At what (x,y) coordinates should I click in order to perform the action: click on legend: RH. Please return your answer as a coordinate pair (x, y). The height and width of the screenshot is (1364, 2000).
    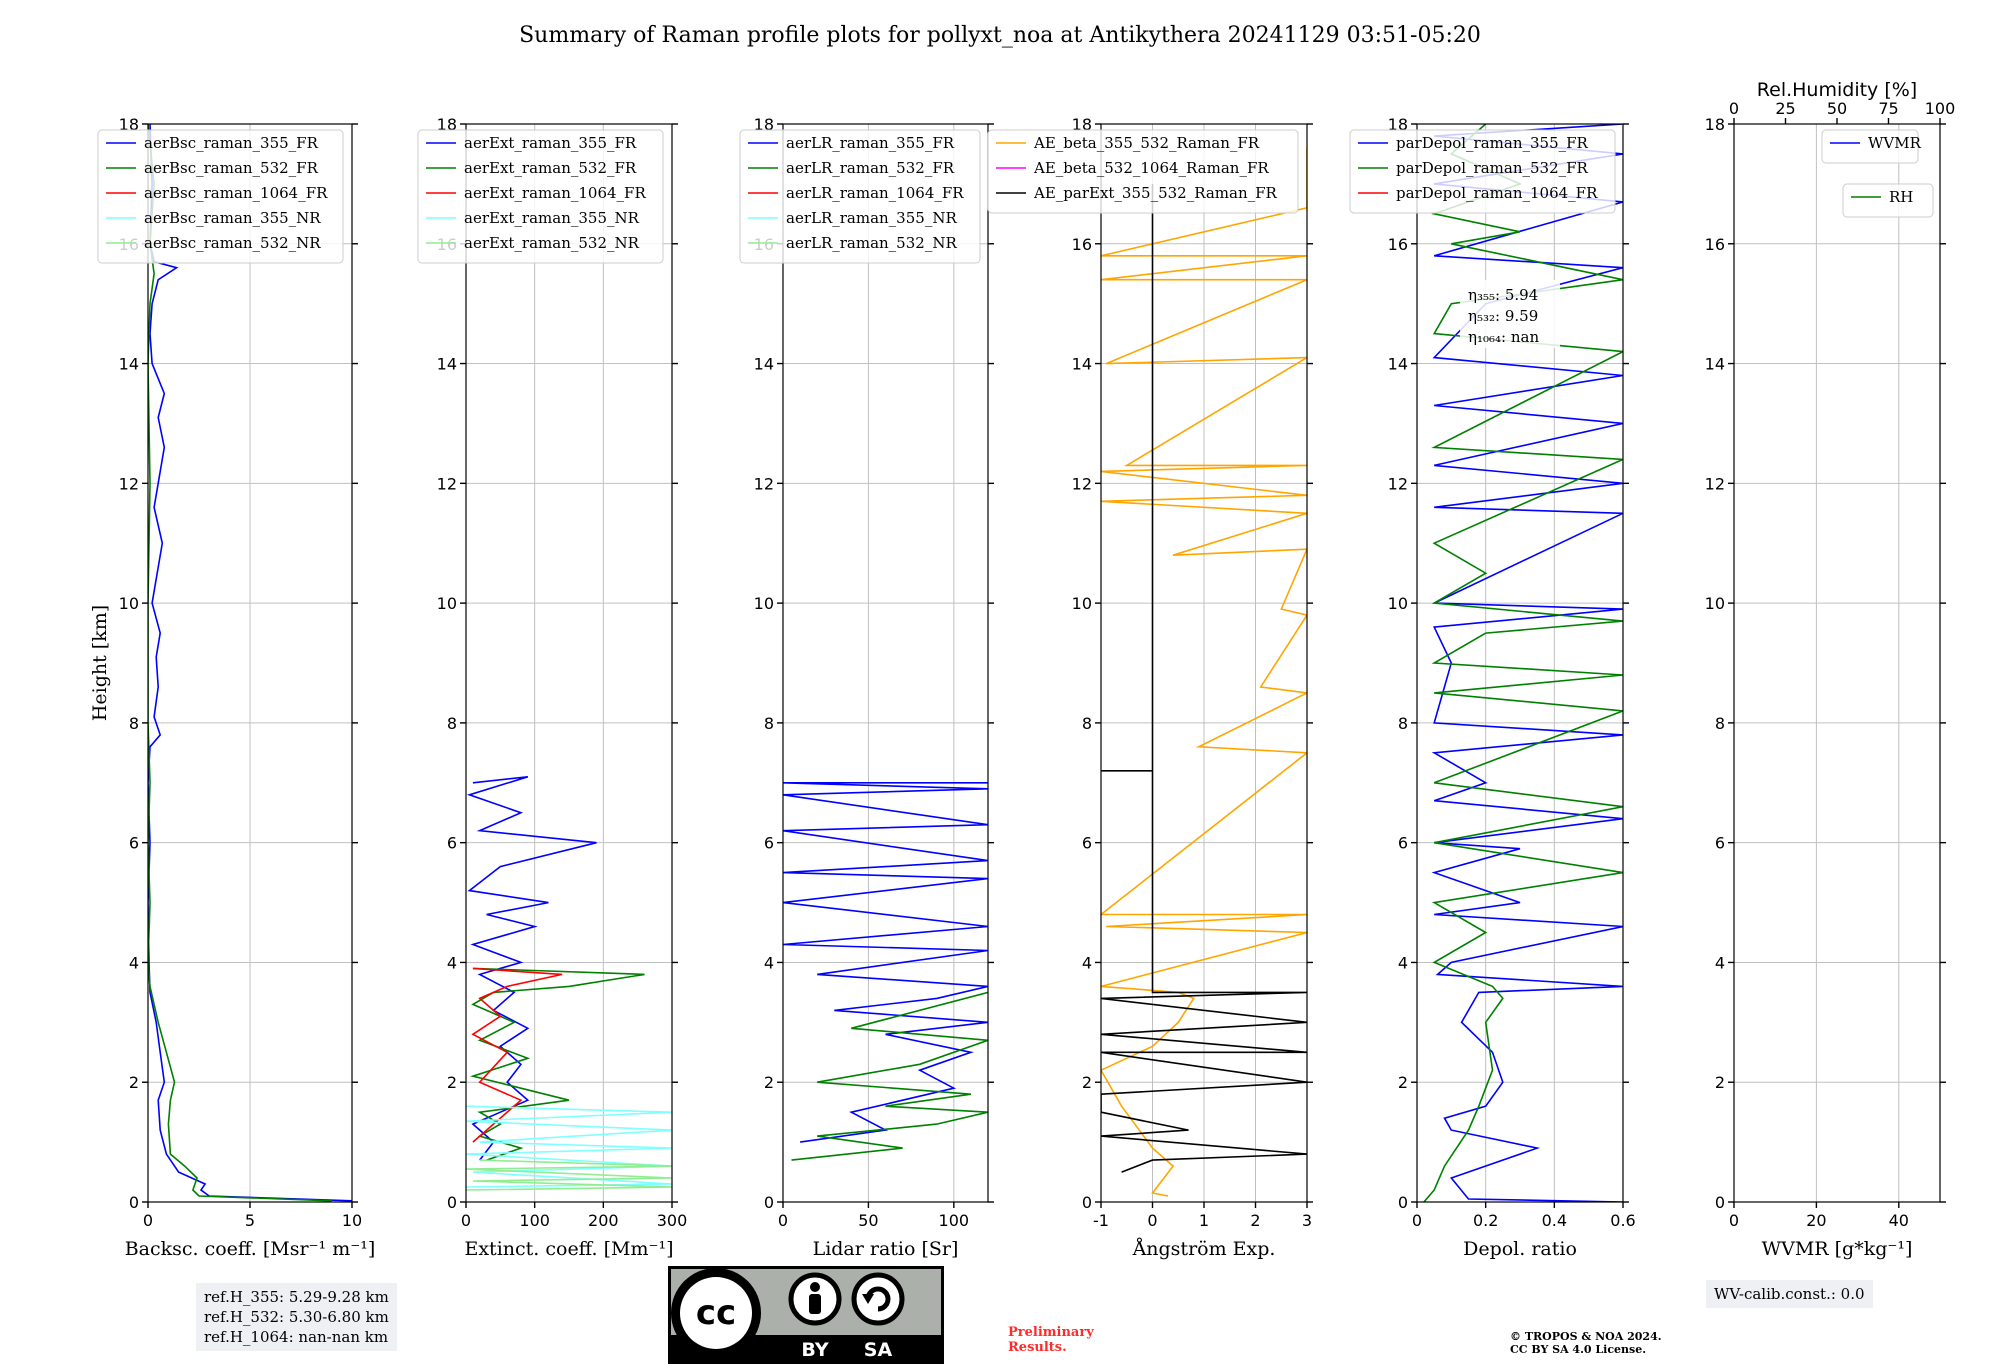
    Looking at the image, I should click on (1888, 200).